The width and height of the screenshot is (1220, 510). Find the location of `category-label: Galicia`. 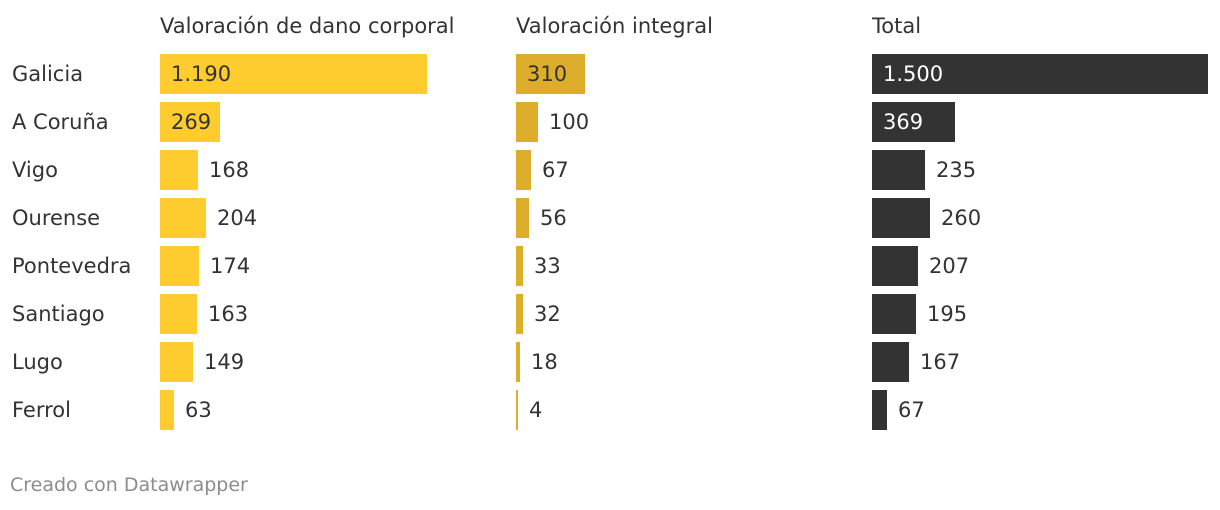

category-label: Galicia is located at coordinates (48, 74).